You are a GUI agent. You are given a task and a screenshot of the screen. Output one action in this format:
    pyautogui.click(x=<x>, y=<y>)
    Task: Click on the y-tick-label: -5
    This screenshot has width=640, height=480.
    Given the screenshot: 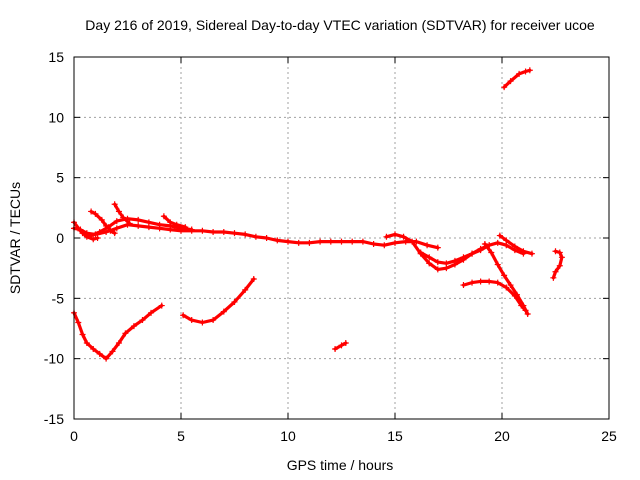 What is the action you would take?
    pyautogui.click(x=58, y=298)
    